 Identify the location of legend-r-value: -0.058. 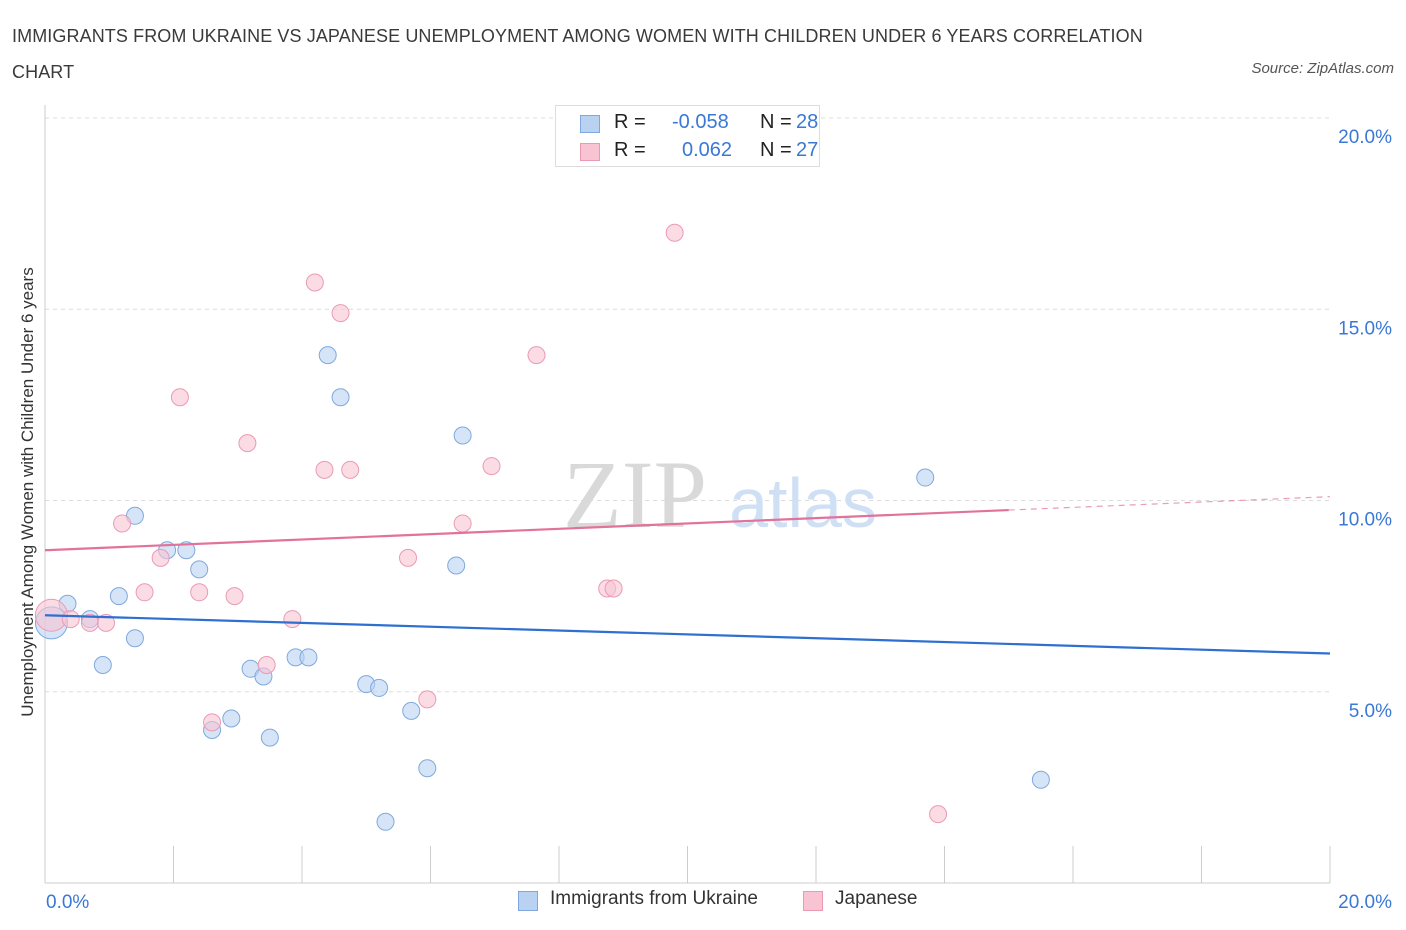
(700, 122).